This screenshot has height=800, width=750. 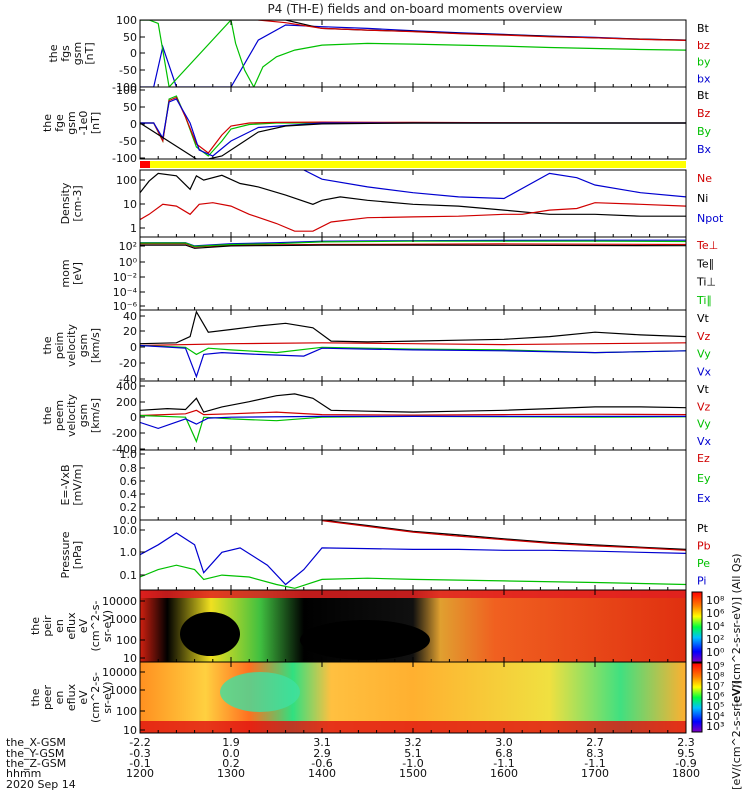 I want to click on efield-frame, so click(x=413, y=485).